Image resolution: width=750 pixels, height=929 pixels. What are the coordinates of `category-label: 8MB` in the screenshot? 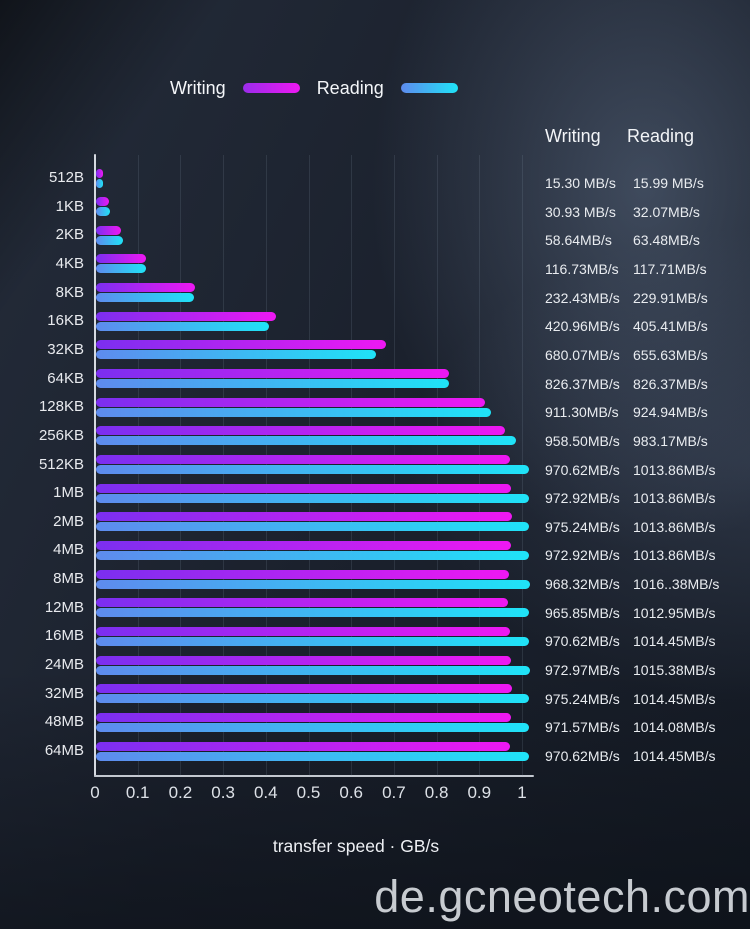 It's located at (68, 579).